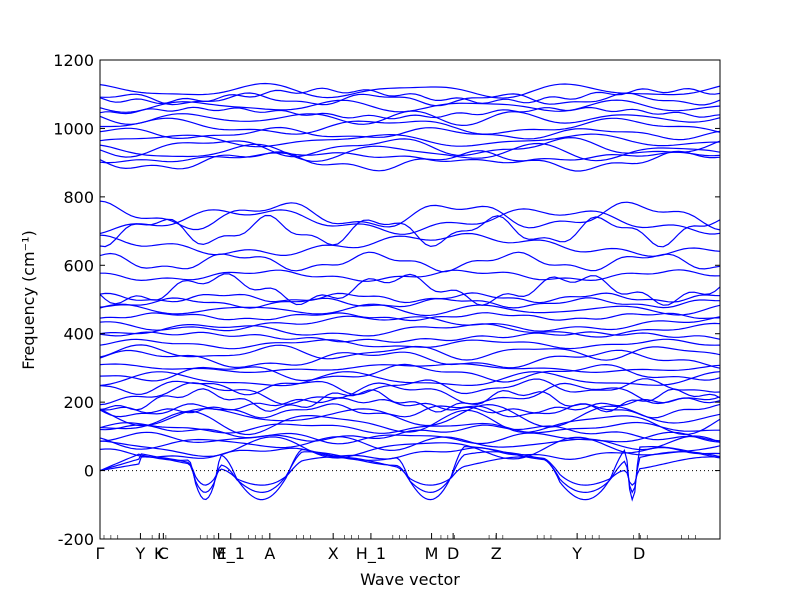 This screenshot has width=800, height=604. Describe the element at coordinates (371, 554) in the screenshot. I see `x-tick-label: H_1` at that location.